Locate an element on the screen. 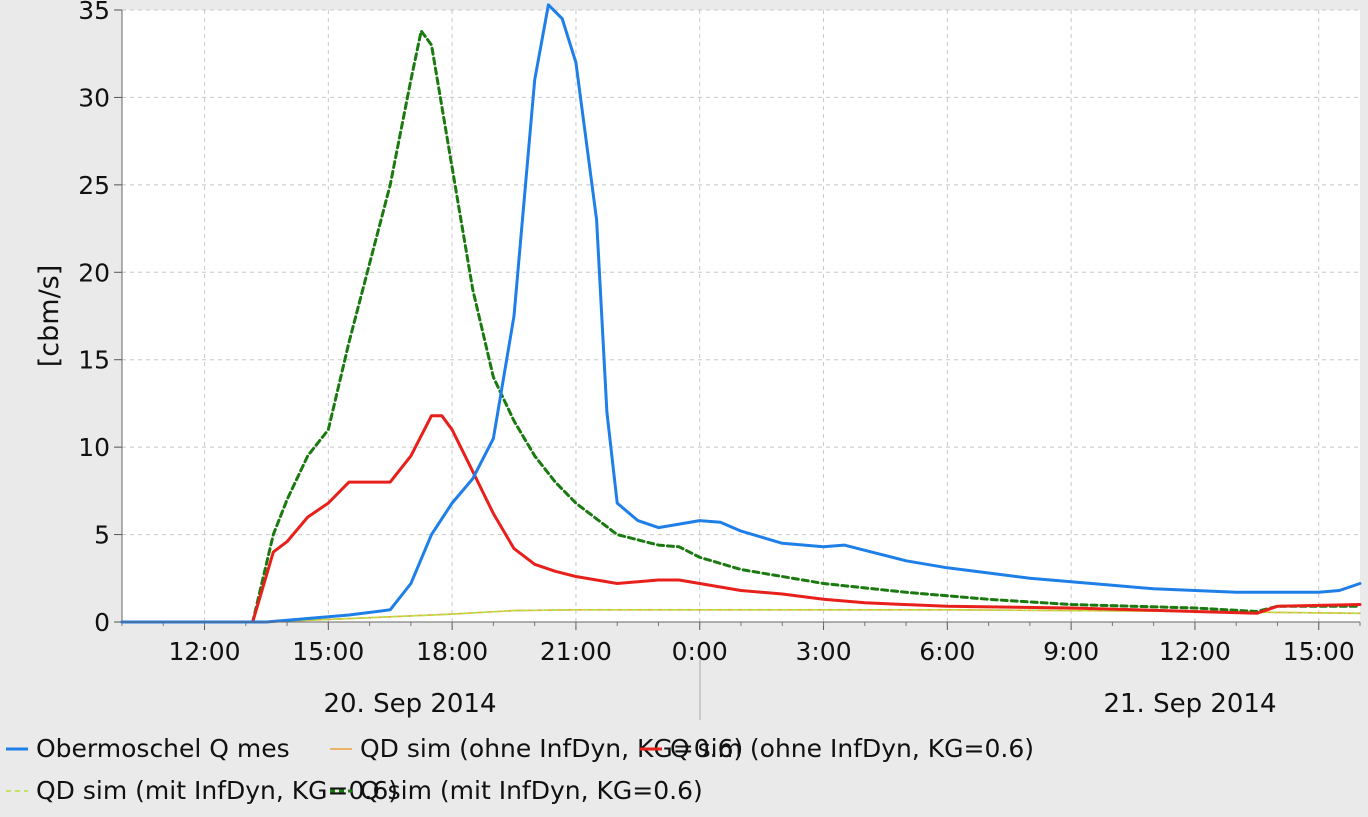 The image size is (1368, 817). x-tick-label: 18:00 is located at coordinates (452, 651).